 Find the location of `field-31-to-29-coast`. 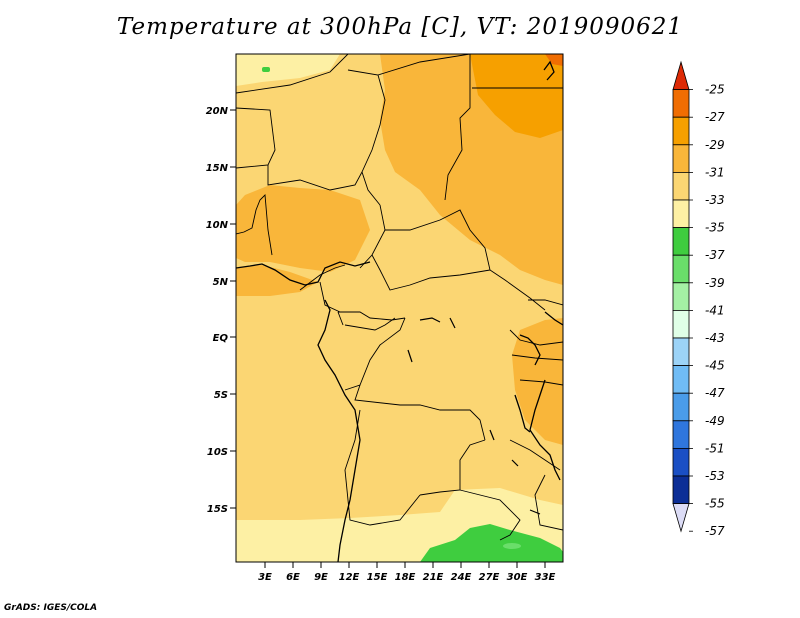

field-31-to-29-coast is located at coordinates (277, 280).